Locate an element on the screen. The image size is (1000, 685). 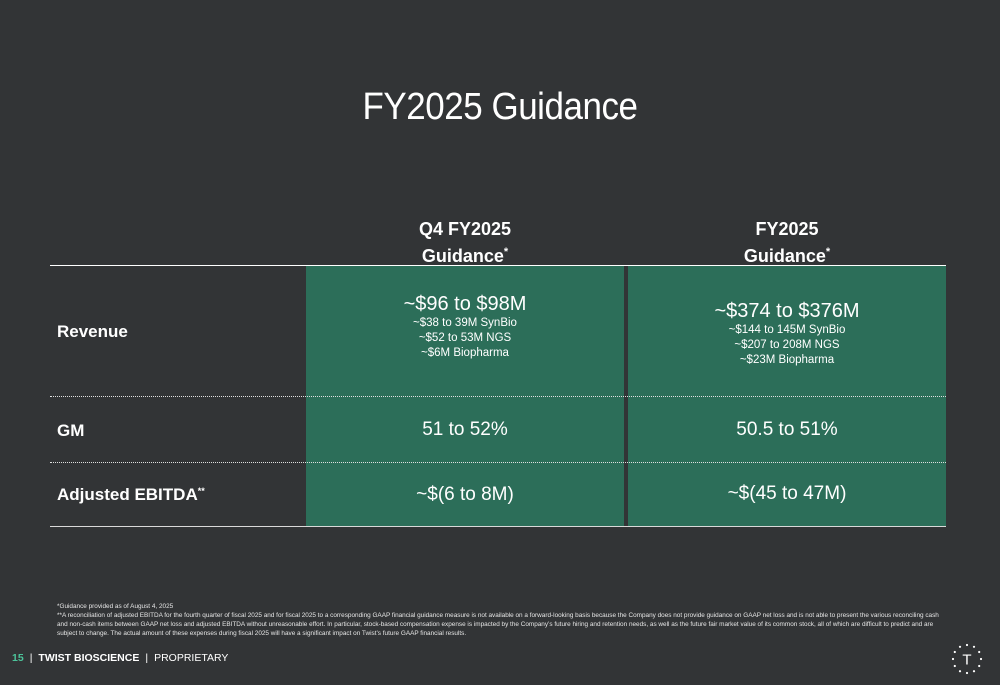
row-label-revenue: Revenue is located at coordinates (92, 331).